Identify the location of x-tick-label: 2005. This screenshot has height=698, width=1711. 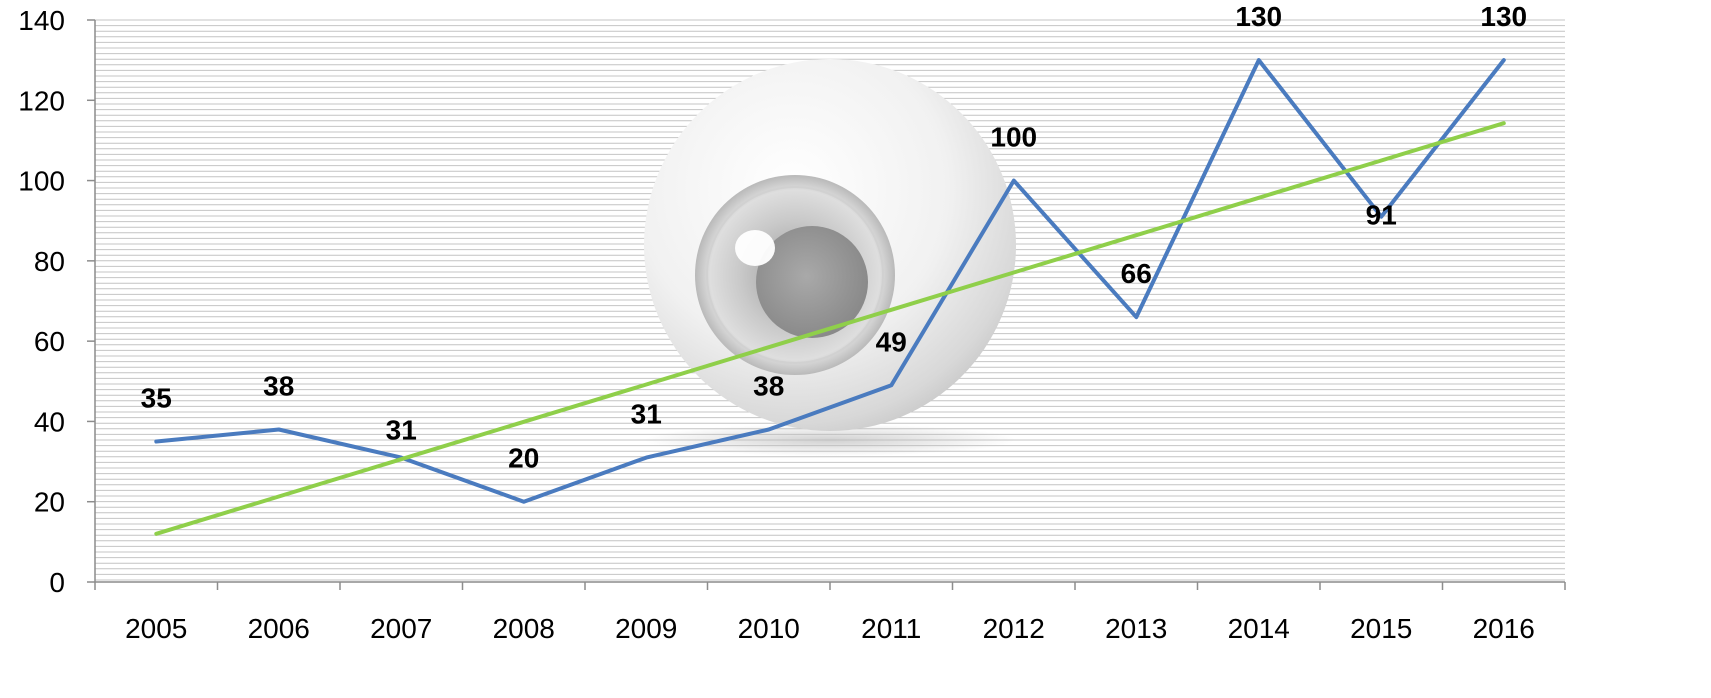
(156, 628).